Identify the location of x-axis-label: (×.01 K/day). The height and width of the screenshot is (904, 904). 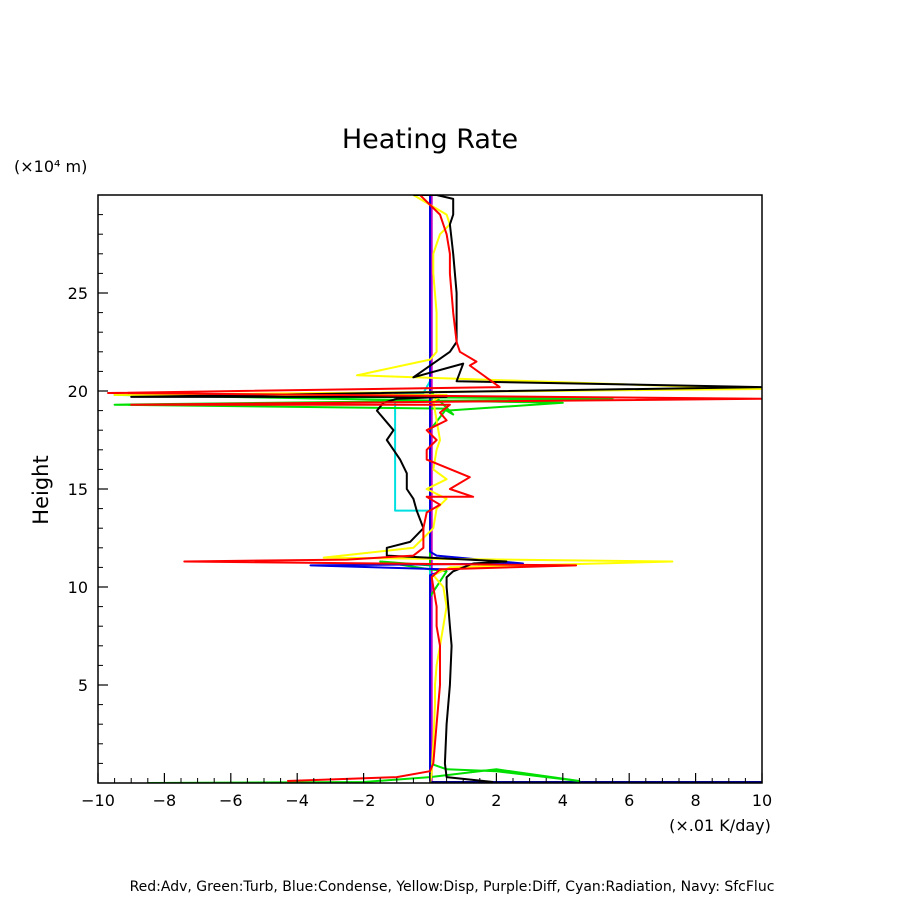
(720, 825).